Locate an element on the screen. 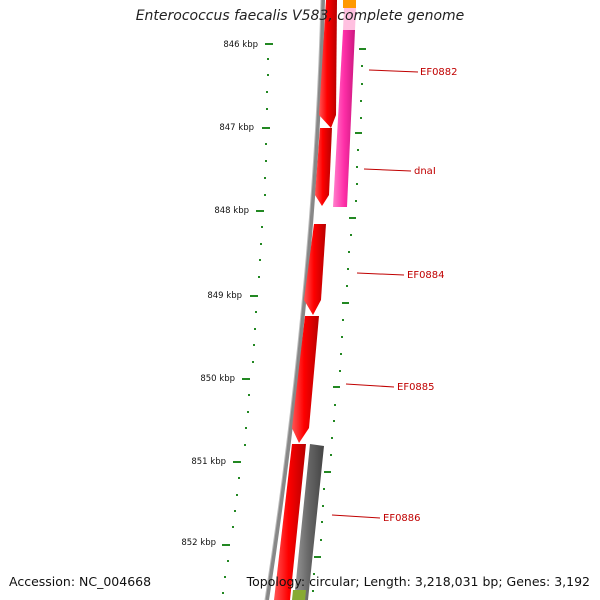 The width and height of the screenshot is (600, 600). backbone-line-inner is located at coordinates (293, 300).